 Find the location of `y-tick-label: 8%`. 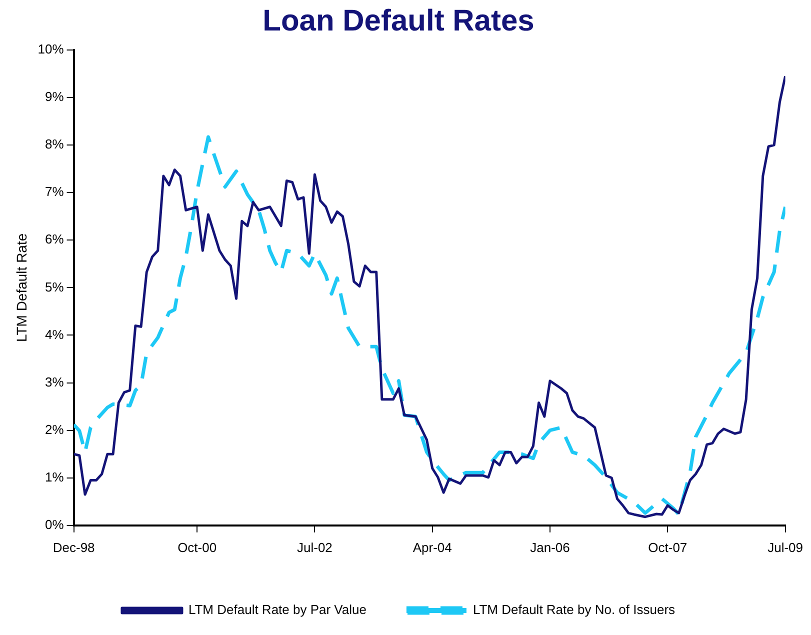

y-tick-label: 8% is located at coordinates (54, 144).